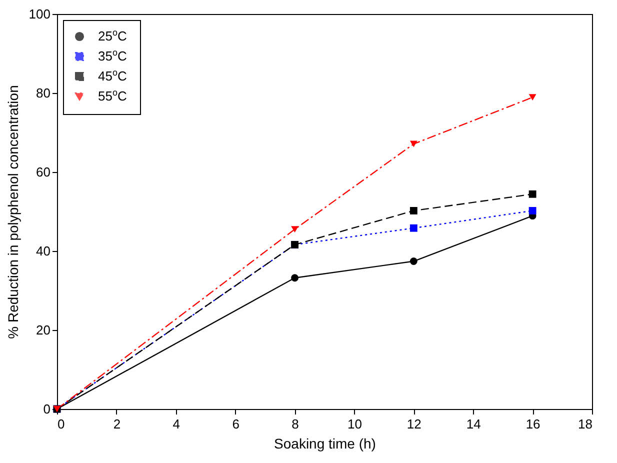 This screenshot has width=617, height=463. What do you see at coordinates (473, 424) in the screenshot?
I see `x-tick-label: 14` at bounding box center [473, 424].